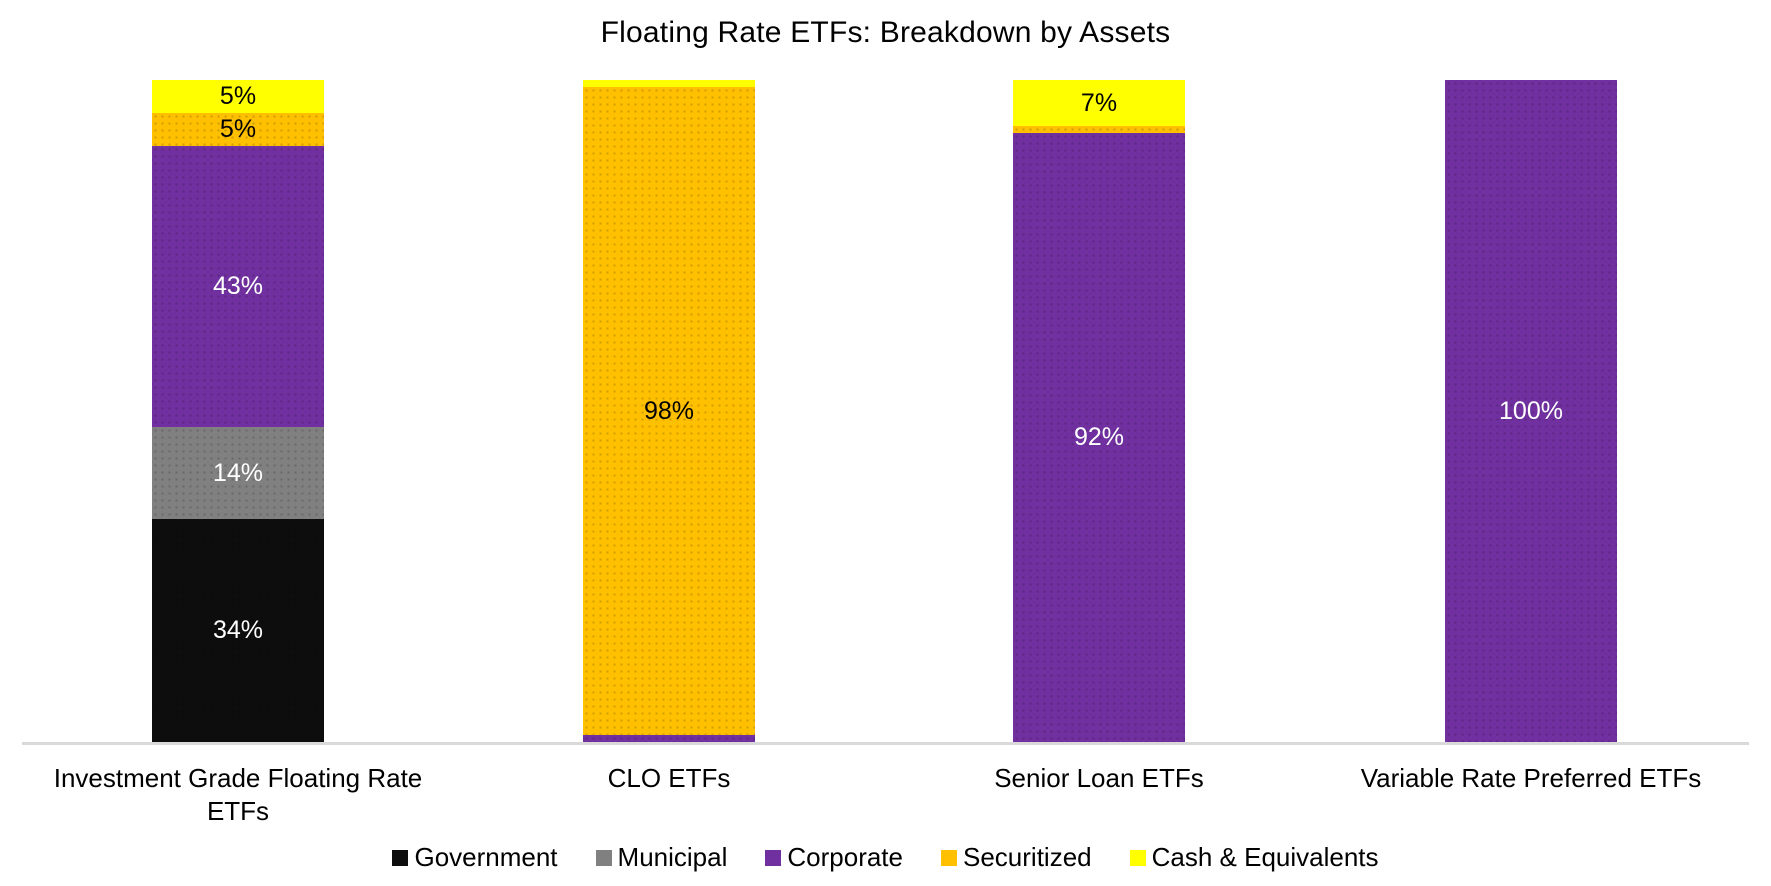 The image size is (1771, 886). What do you see at coordinates (773, 857) in the screenshot?
I see `legend-swatch-corporate` at bounding box center [773, 857].